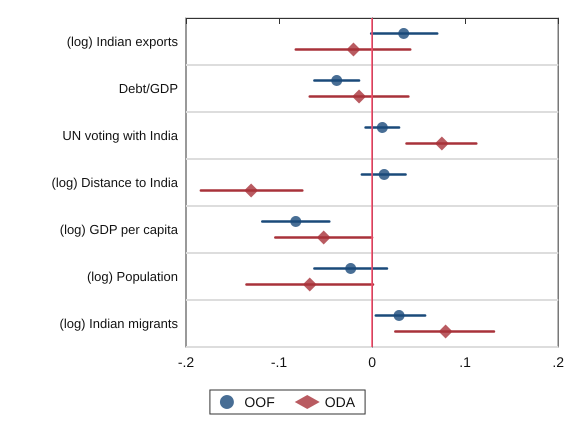  What do you see at coordinates (340, 402) in the screenshot?
I see `legend-label: ODA` at bounding box center [340, 402].